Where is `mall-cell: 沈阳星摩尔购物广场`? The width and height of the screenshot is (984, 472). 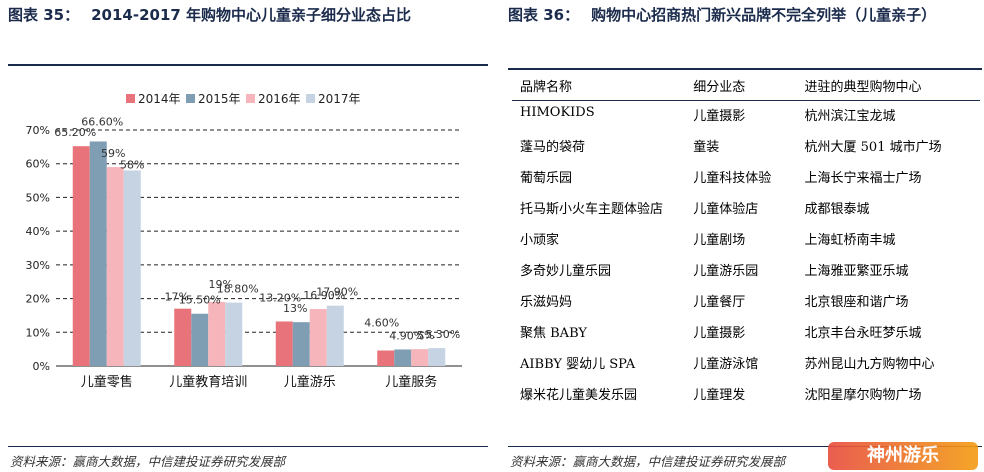 mall-cell: 沈阳星摩尔购物广场 is located at coordinates (863, 395).